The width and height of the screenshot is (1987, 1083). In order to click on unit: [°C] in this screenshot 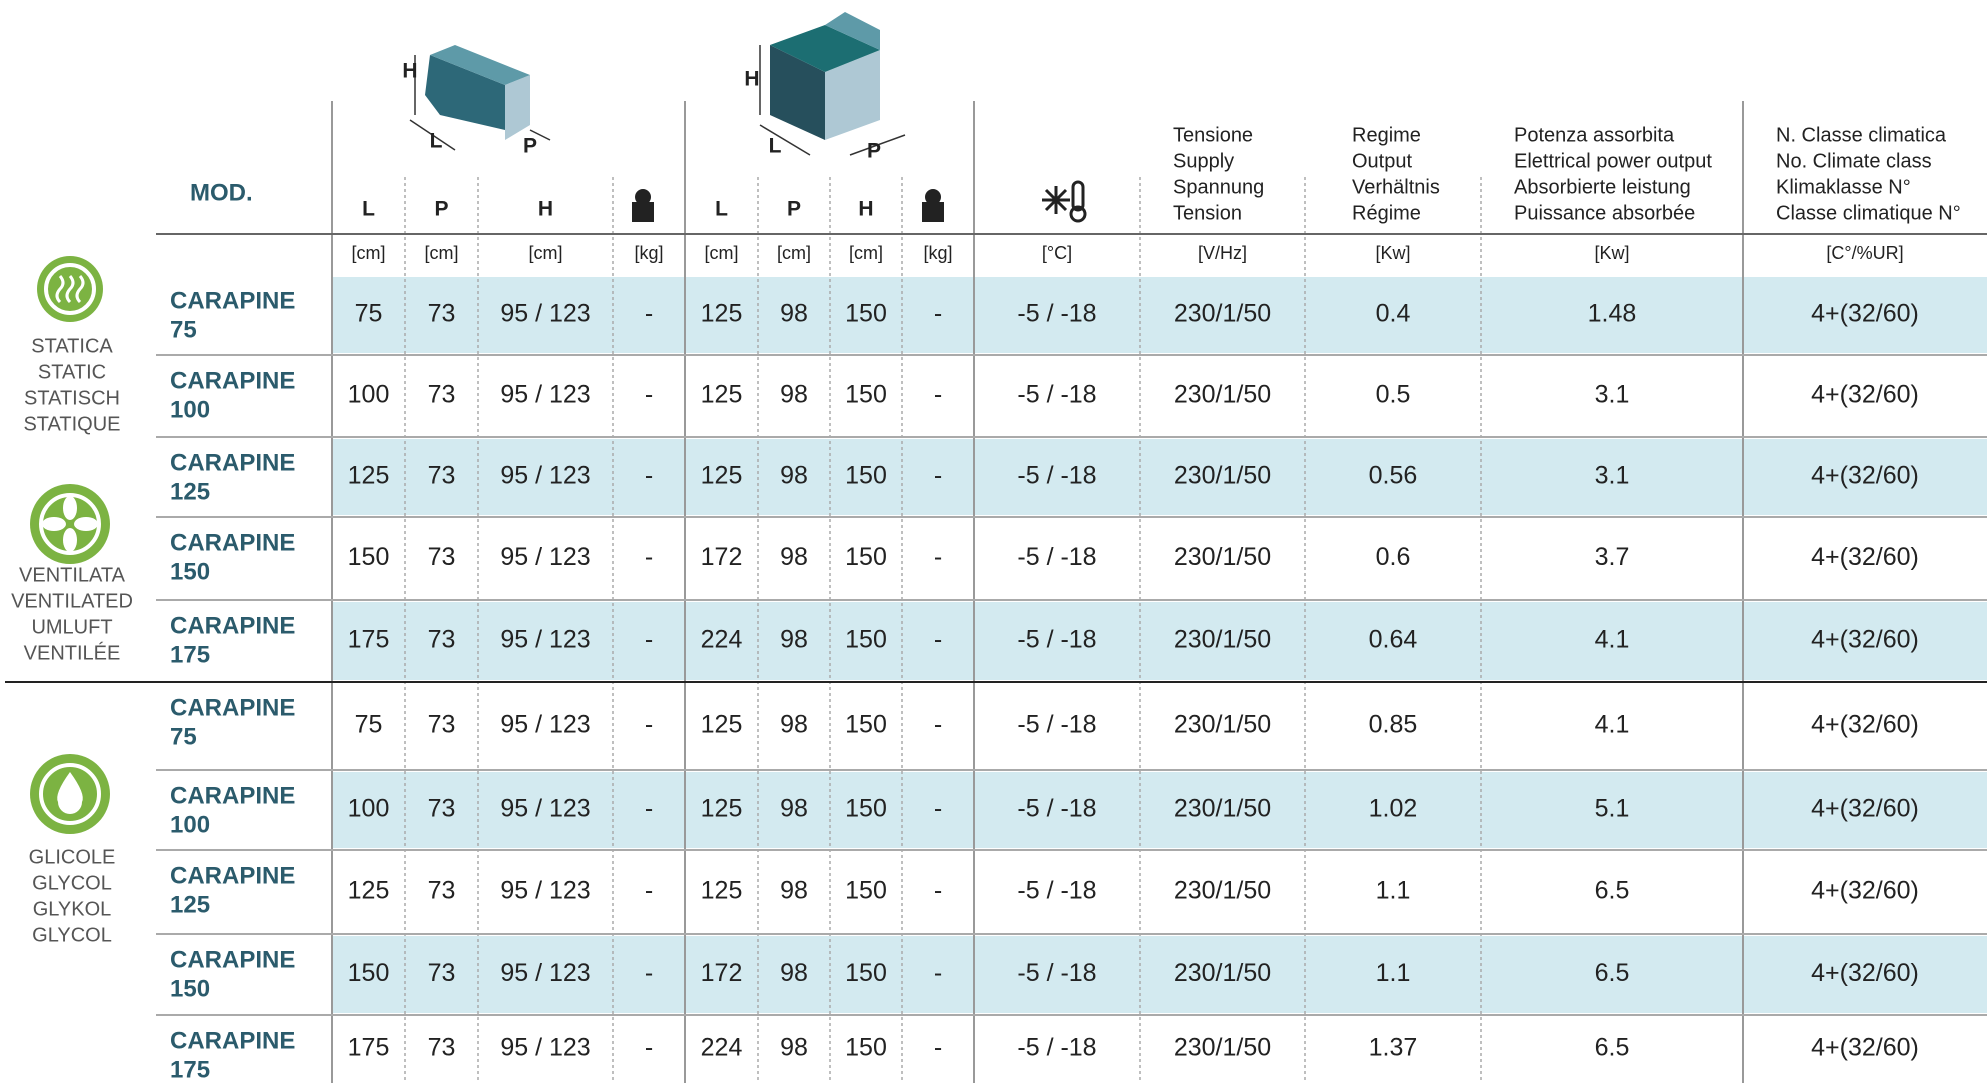, I will do `click(1057, 253)`.